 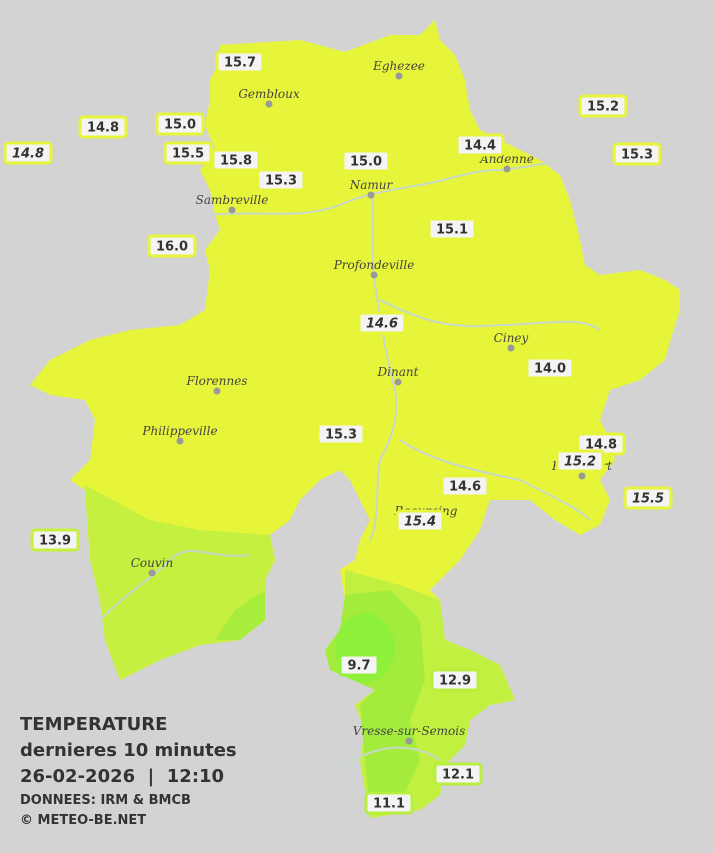 What do you see at coordinates (152, 563) in the screenshot?
I see `town-label: Couvin` at bounding box center [152, 563].